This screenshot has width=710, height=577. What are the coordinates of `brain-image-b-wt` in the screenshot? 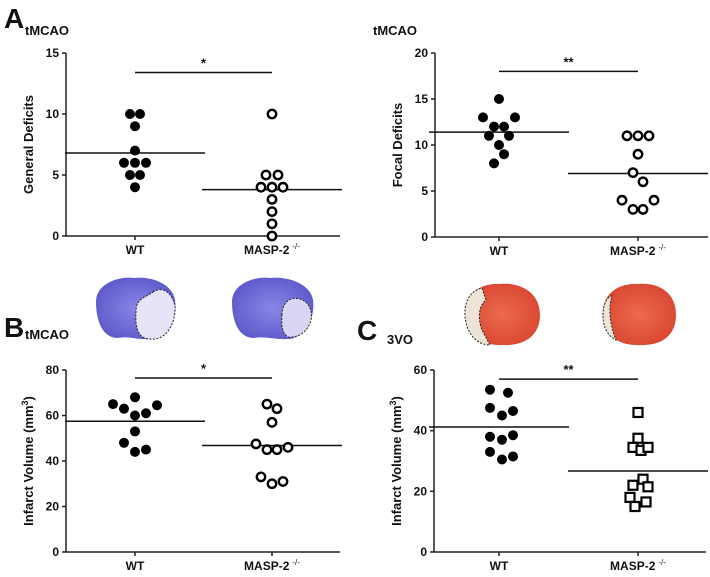 It's located at (136, 308).